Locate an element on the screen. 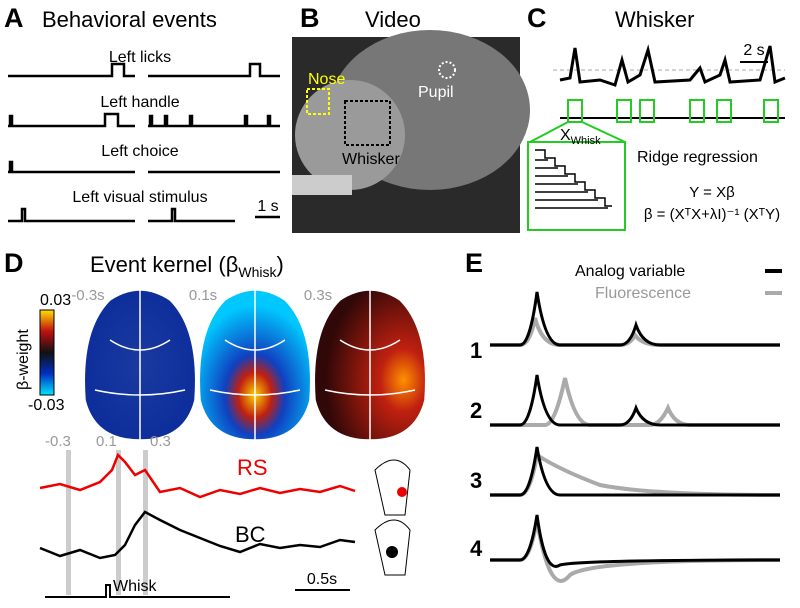  colorbar is located at coordinates (47, 352).